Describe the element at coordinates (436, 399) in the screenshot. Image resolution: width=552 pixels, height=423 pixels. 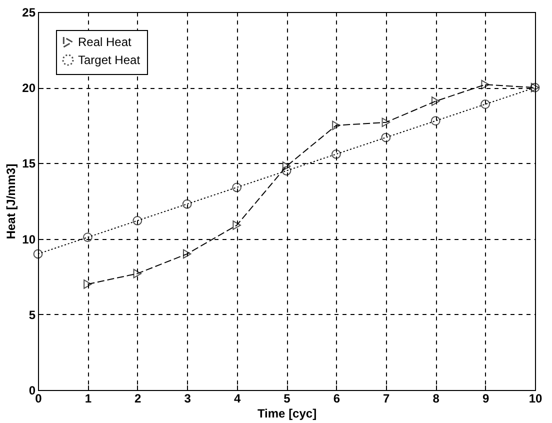
I see `x-tick-label: 8` at that location.